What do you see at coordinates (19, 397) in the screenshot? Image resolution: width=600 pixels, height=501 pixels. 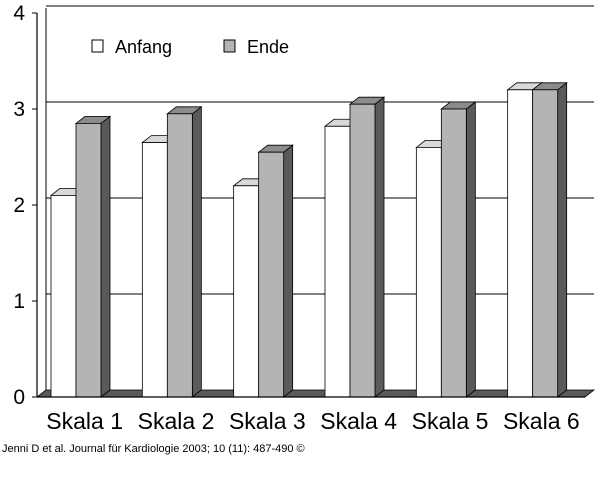 I see `y-tick-label: 0` at bounding box center [19, 397].